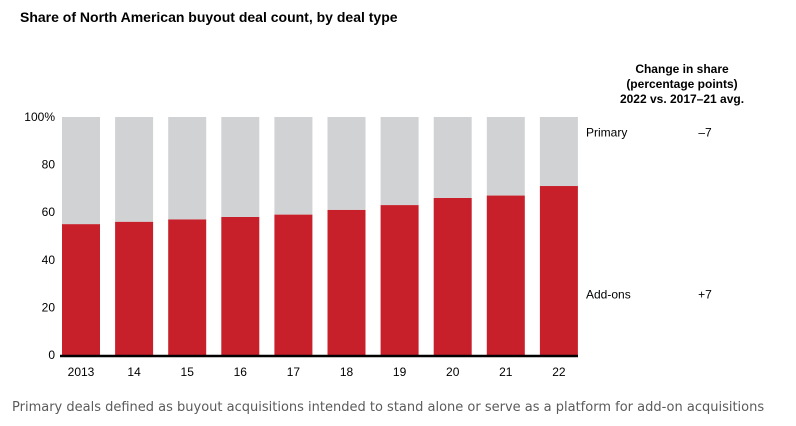 The height and width of the screenshot is (426, 796). What do you see at coordinates (49, 260) in the screenshot?
I see `y-tick-label: 40` at bounding box center [49, 260].